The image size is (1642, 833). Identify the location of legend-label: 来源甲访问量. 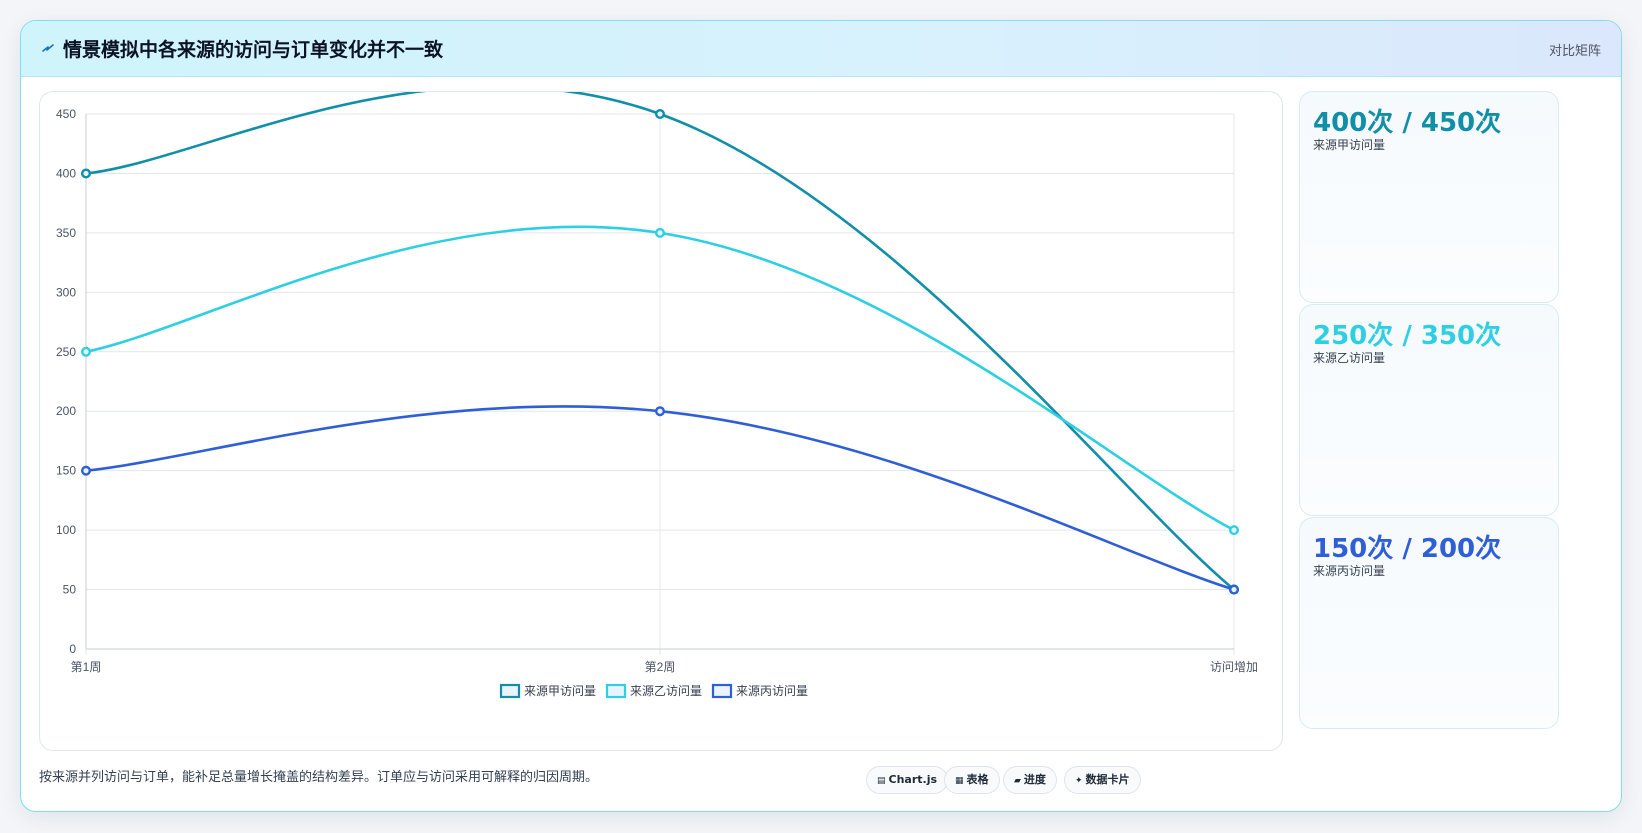
(560, 691).